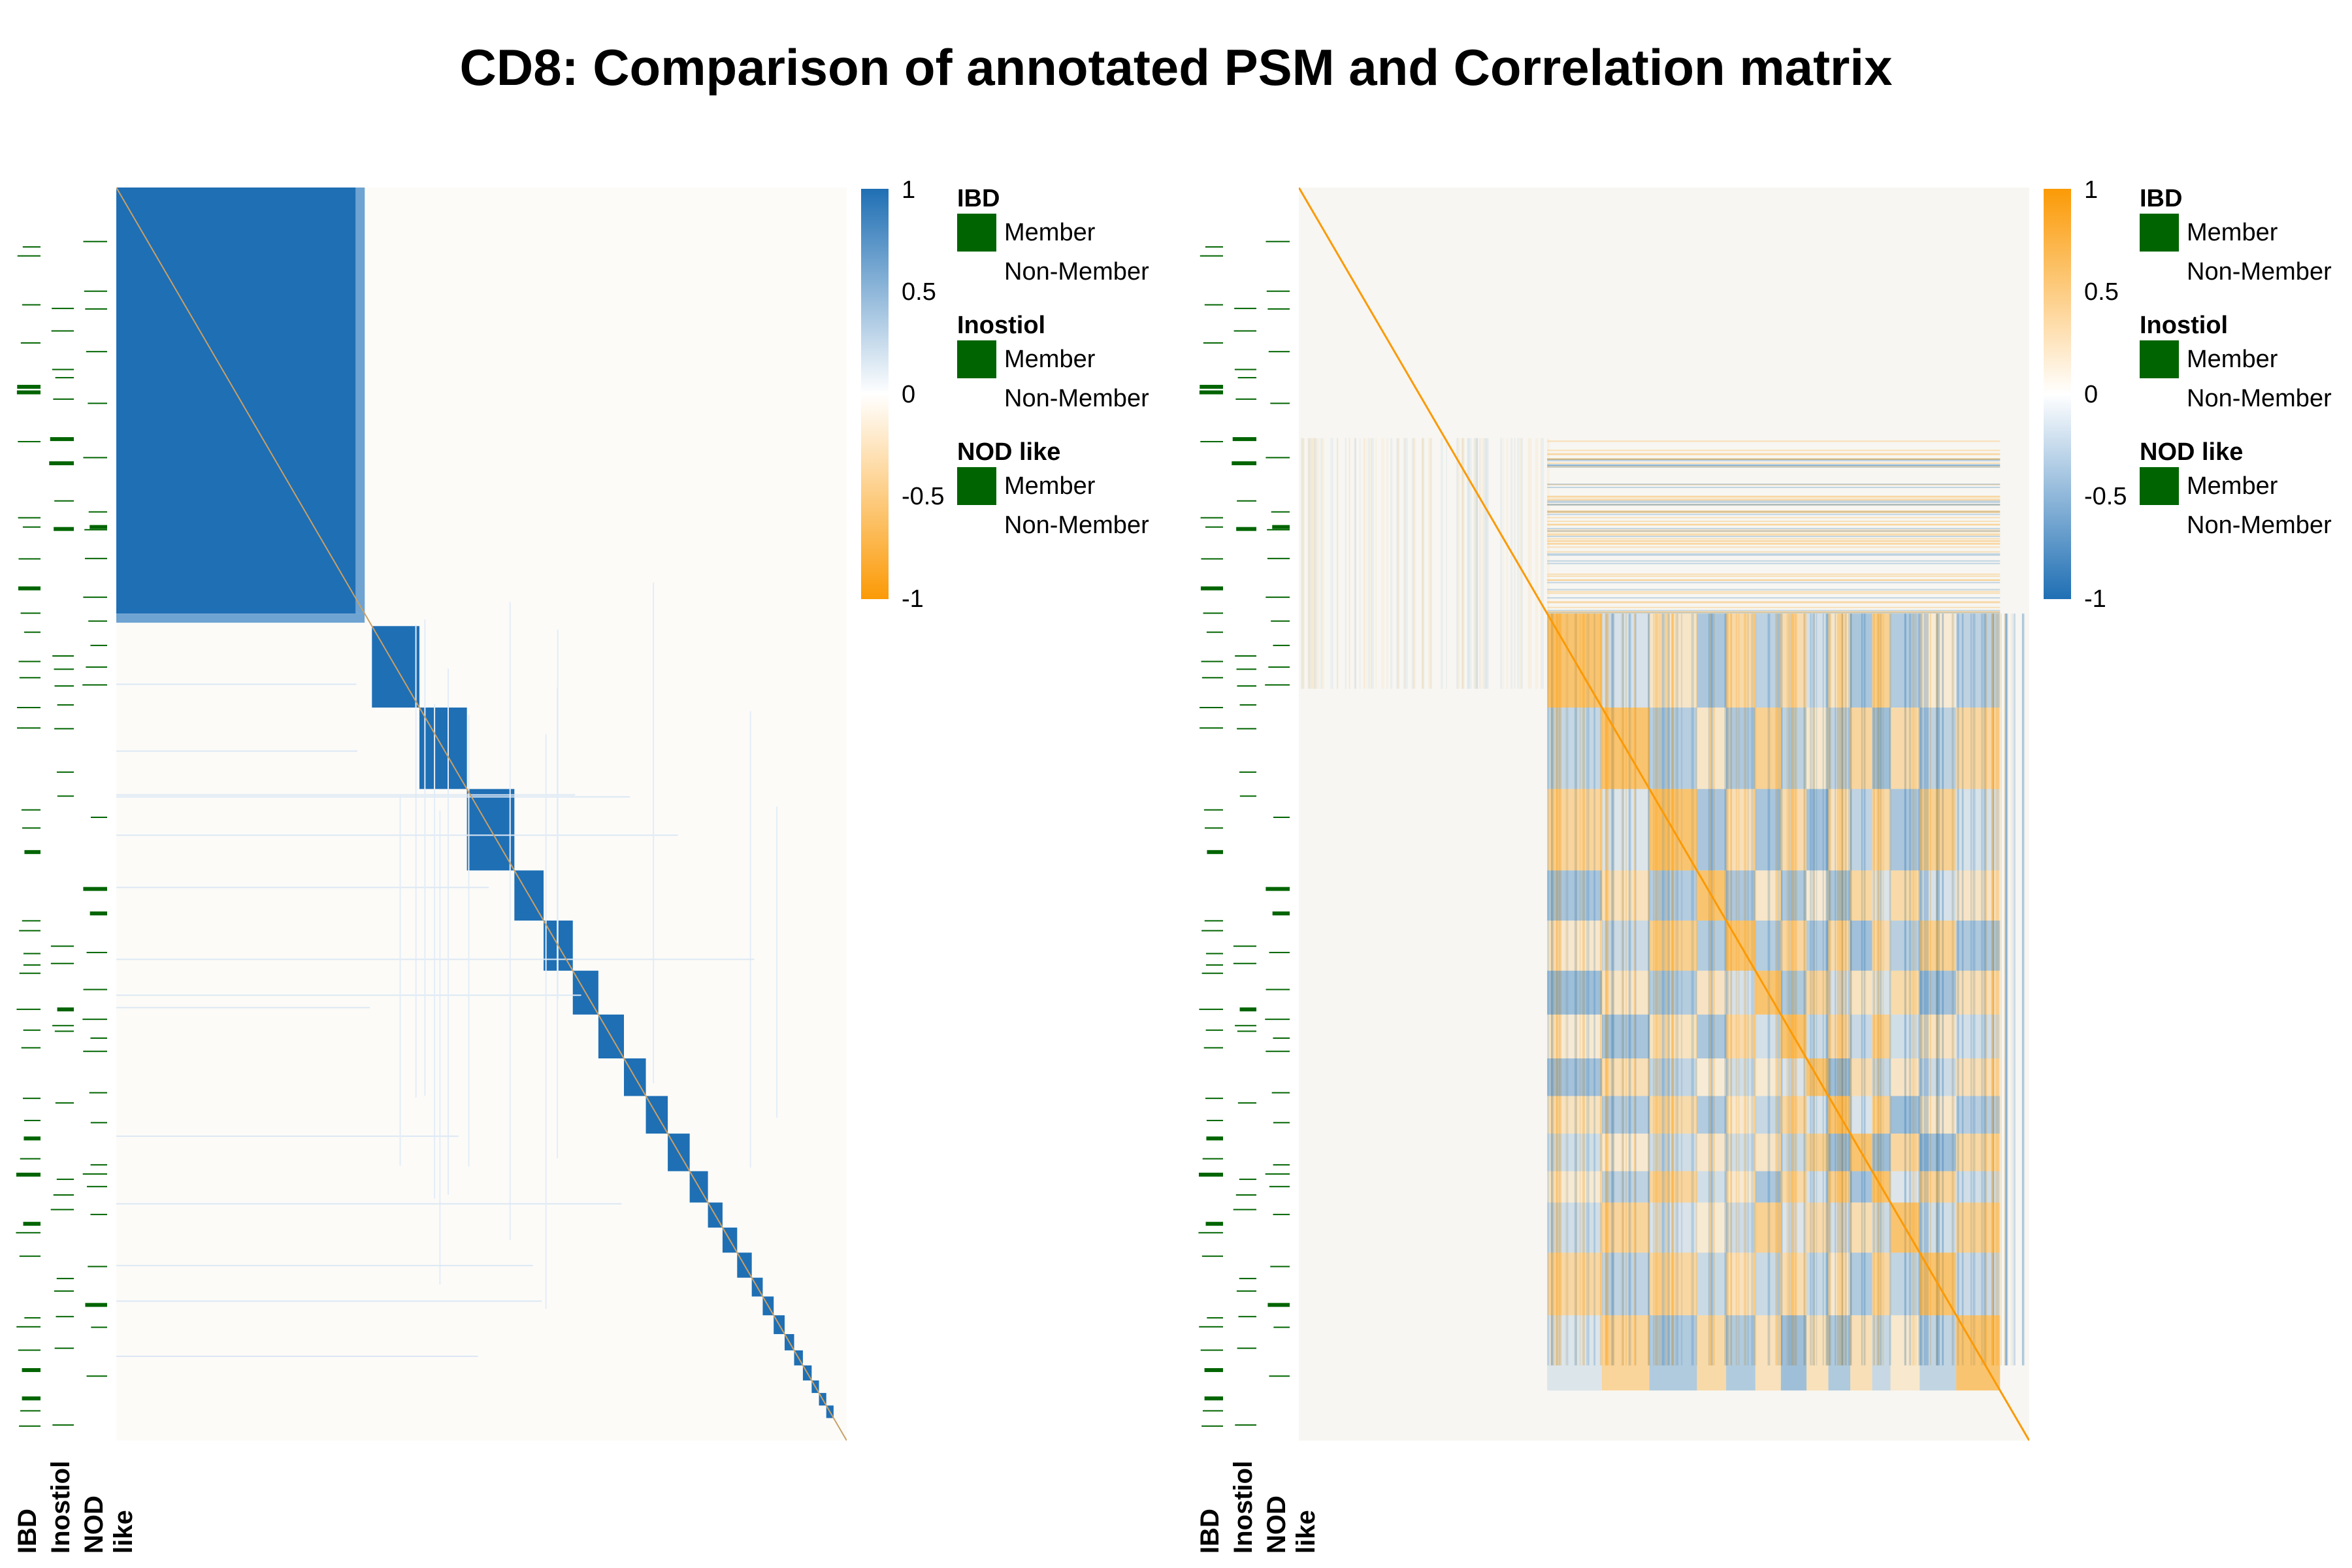  What do you see at coordinates (2159, 525) in the screenshot?
I see `legend-nonmember-swatch` at bounding box center [2159, 525].